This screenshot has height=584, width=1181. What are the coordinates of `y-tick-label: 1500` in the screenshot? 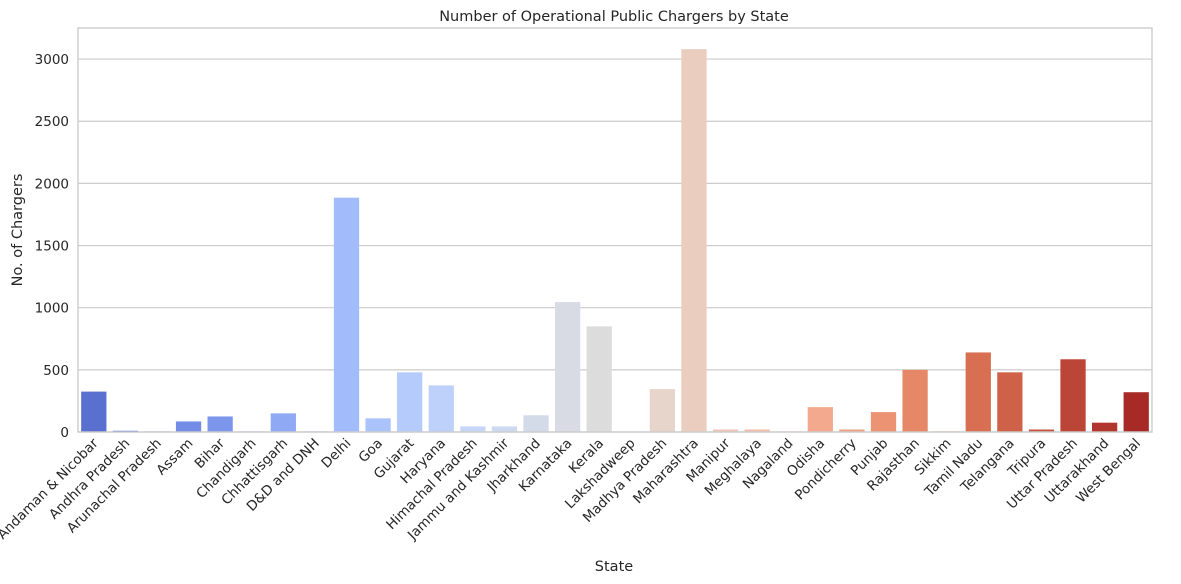 It's located at (52, 247).